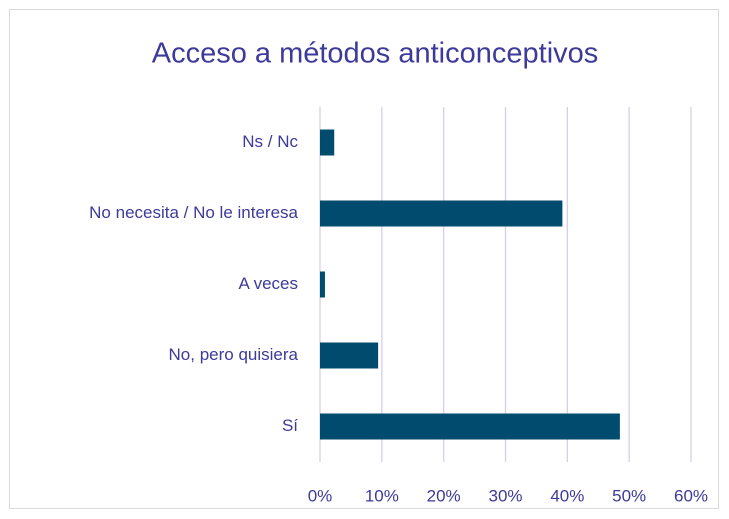 This screenshot has width=729, height=519. What do you see at coordinates (567, 495) in the screenshot?
I see `x-tick-label: 40%` at bounding box center [567, 495].